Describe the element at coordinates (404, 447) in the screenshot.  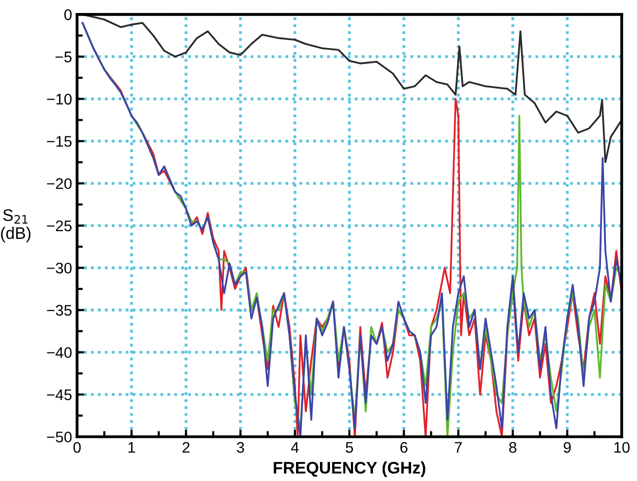
I see `x-tick-label: 6` at that location.